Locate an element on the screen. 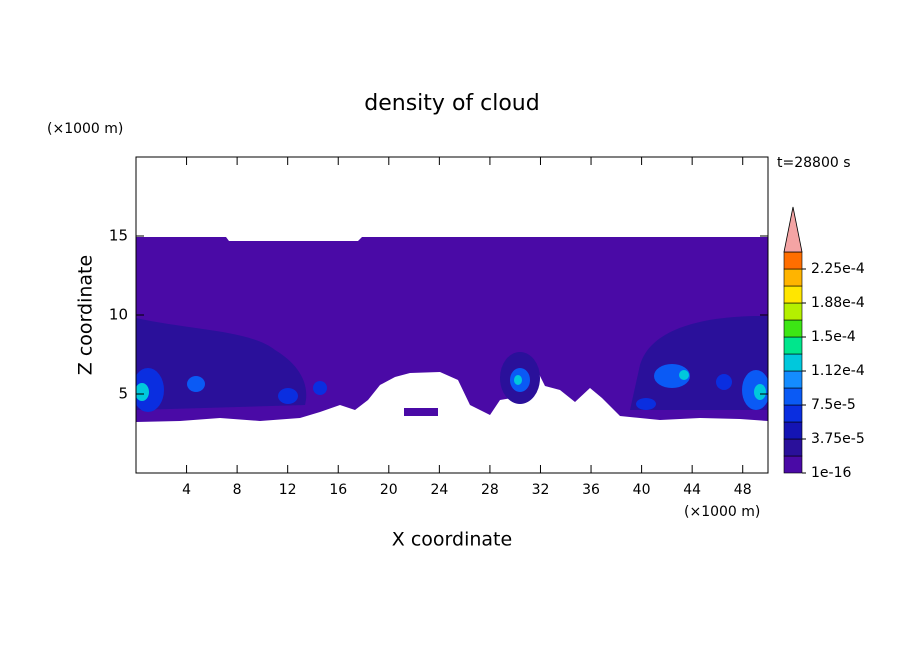 The image size is (904, 658). colorbar-tick-label: 1.12e-4 is located at coordinates (838, 371).